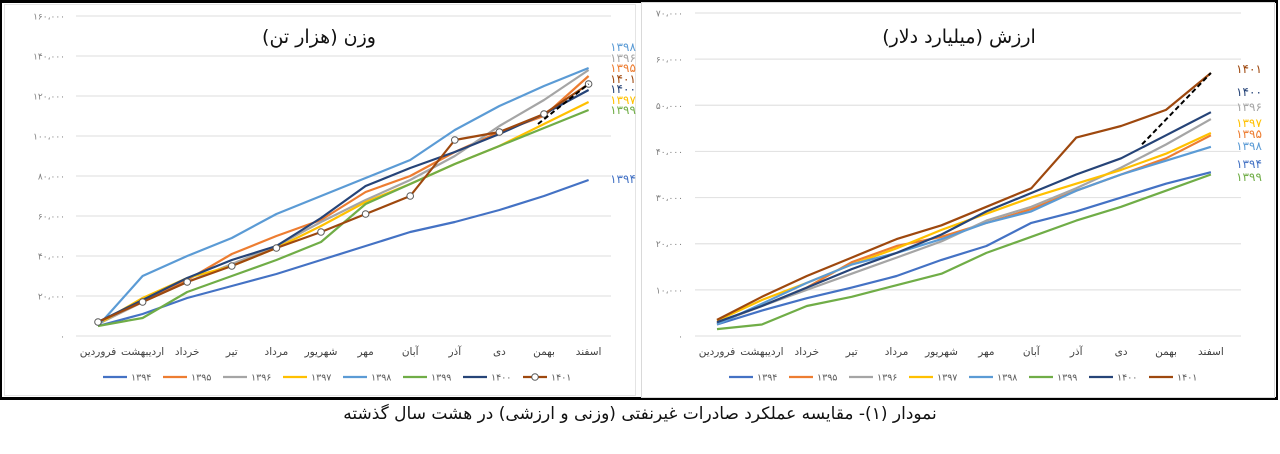 The height and width of the screenshot is (454, 1280). Describe the element at coordinates (142, 352) in the screenshot. I see `x-tick-label: اردیبهشت` at that location.